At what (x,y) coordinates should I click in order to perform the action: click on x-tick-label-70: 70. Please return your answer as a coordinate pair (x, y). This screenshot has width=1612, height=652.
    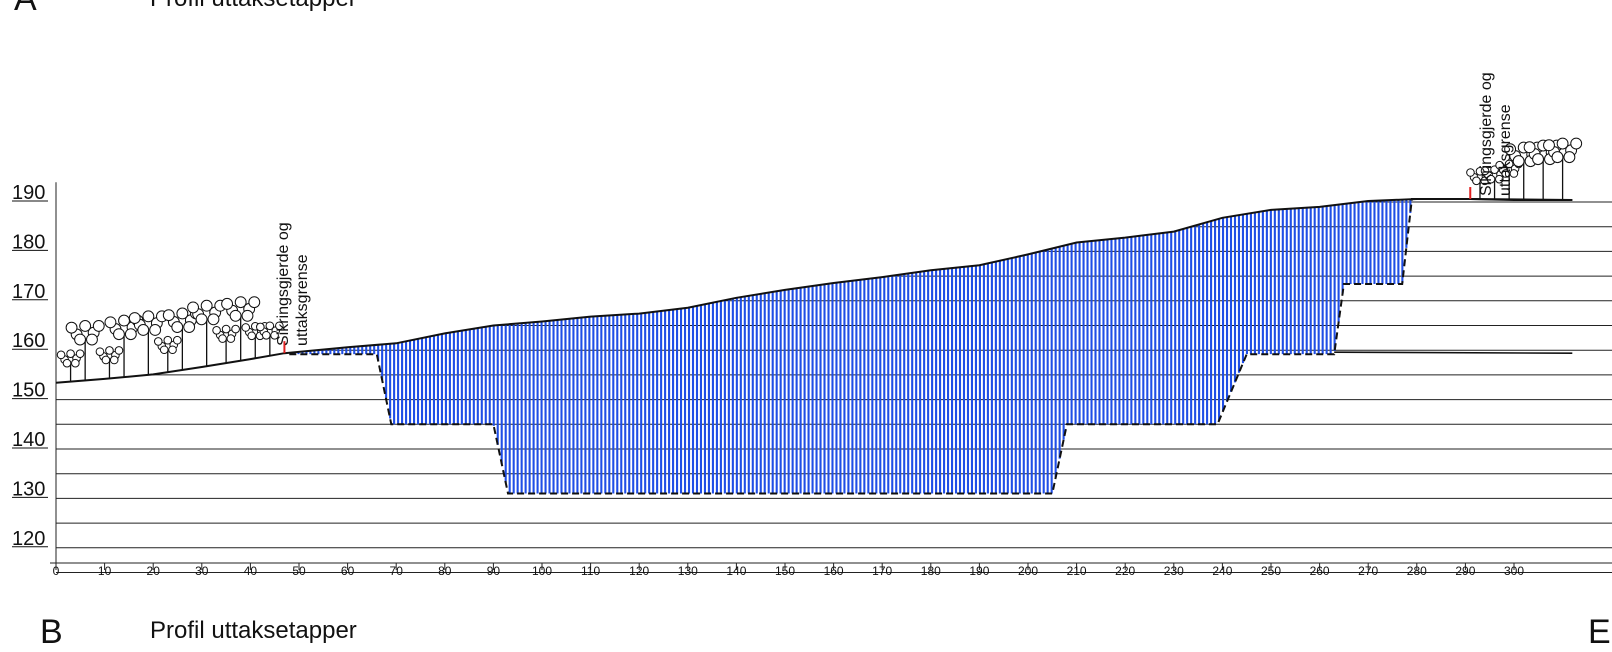
    Looking at the image, I should click on (397, 571).